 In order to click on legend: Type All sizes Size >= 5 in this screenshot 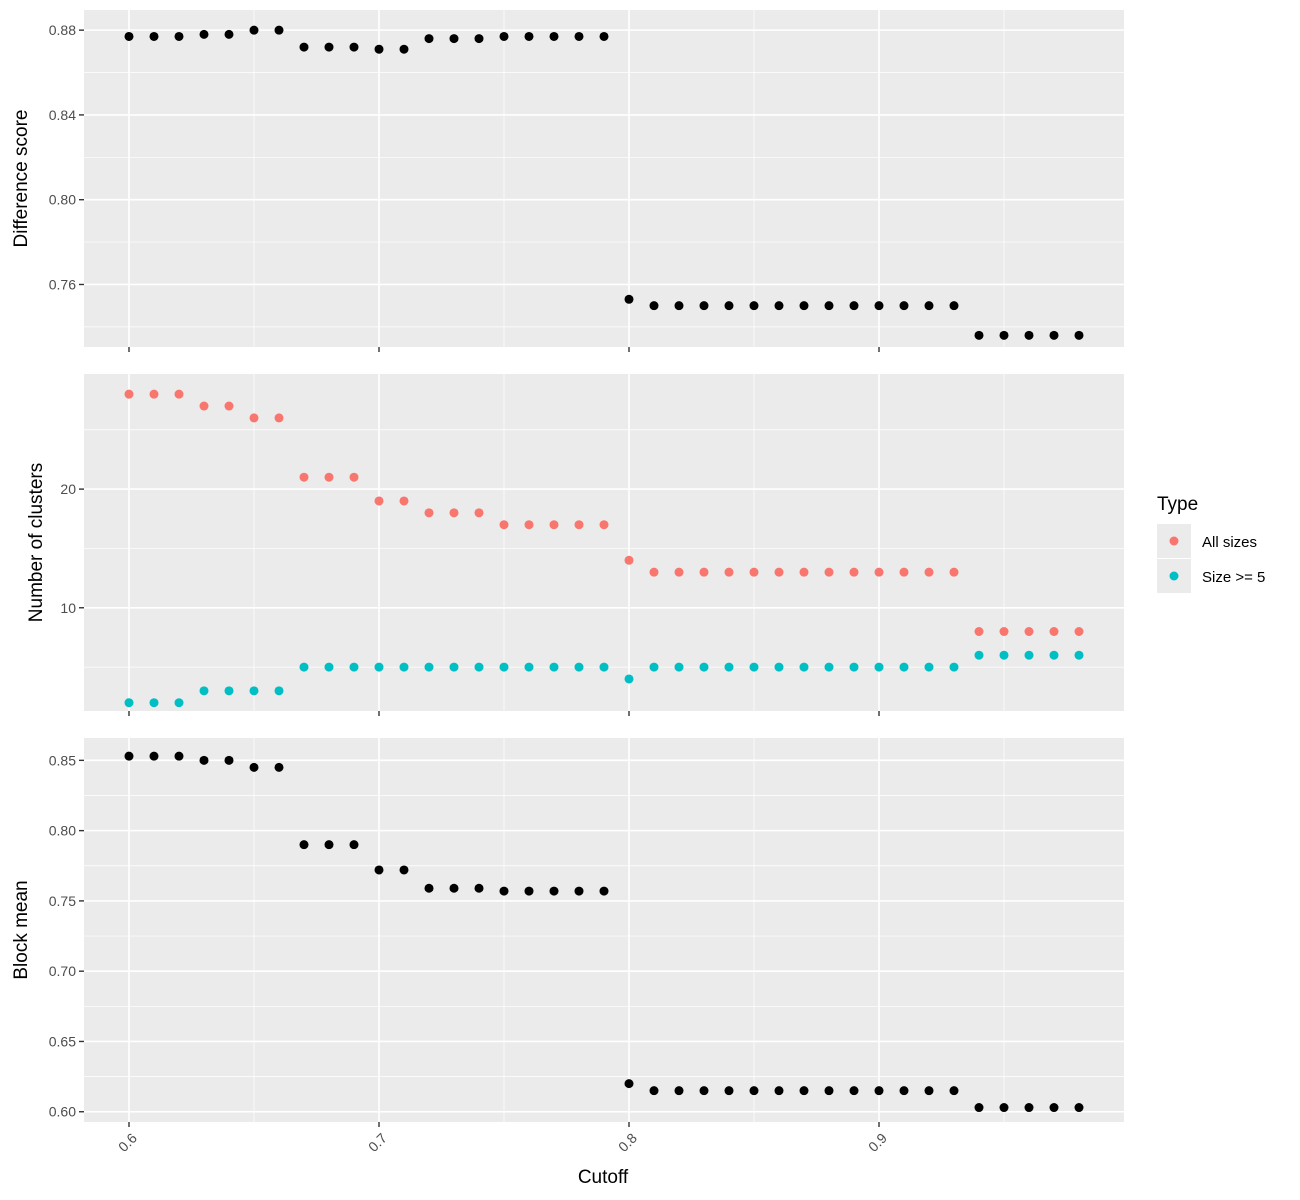, I will do `click(1211, 543)`.